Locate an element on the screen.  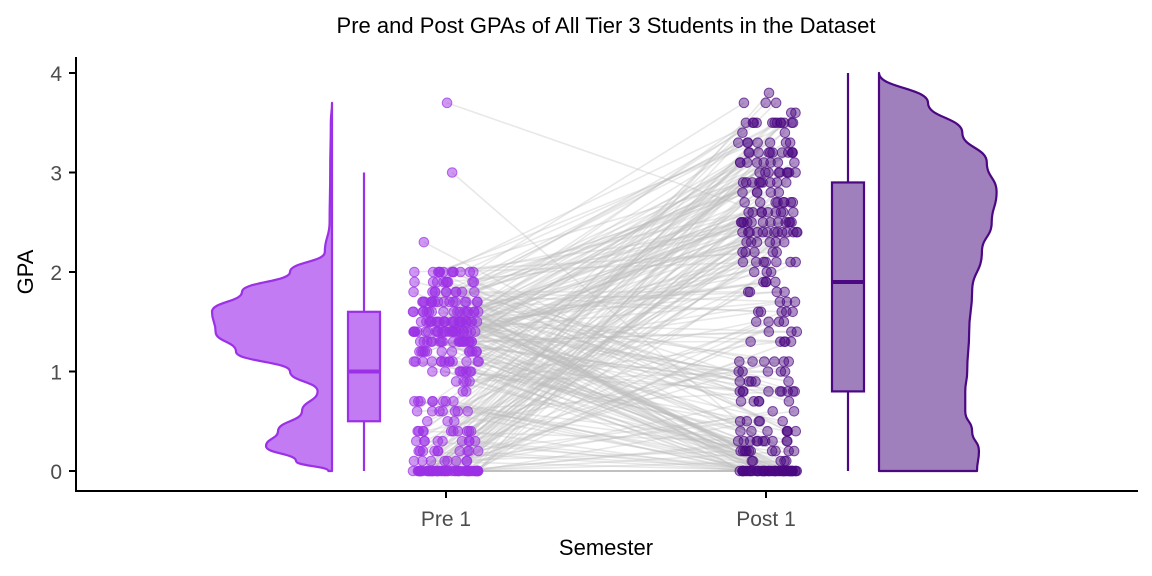
y-axis-title: GPA is located at coordinates (25, 271).